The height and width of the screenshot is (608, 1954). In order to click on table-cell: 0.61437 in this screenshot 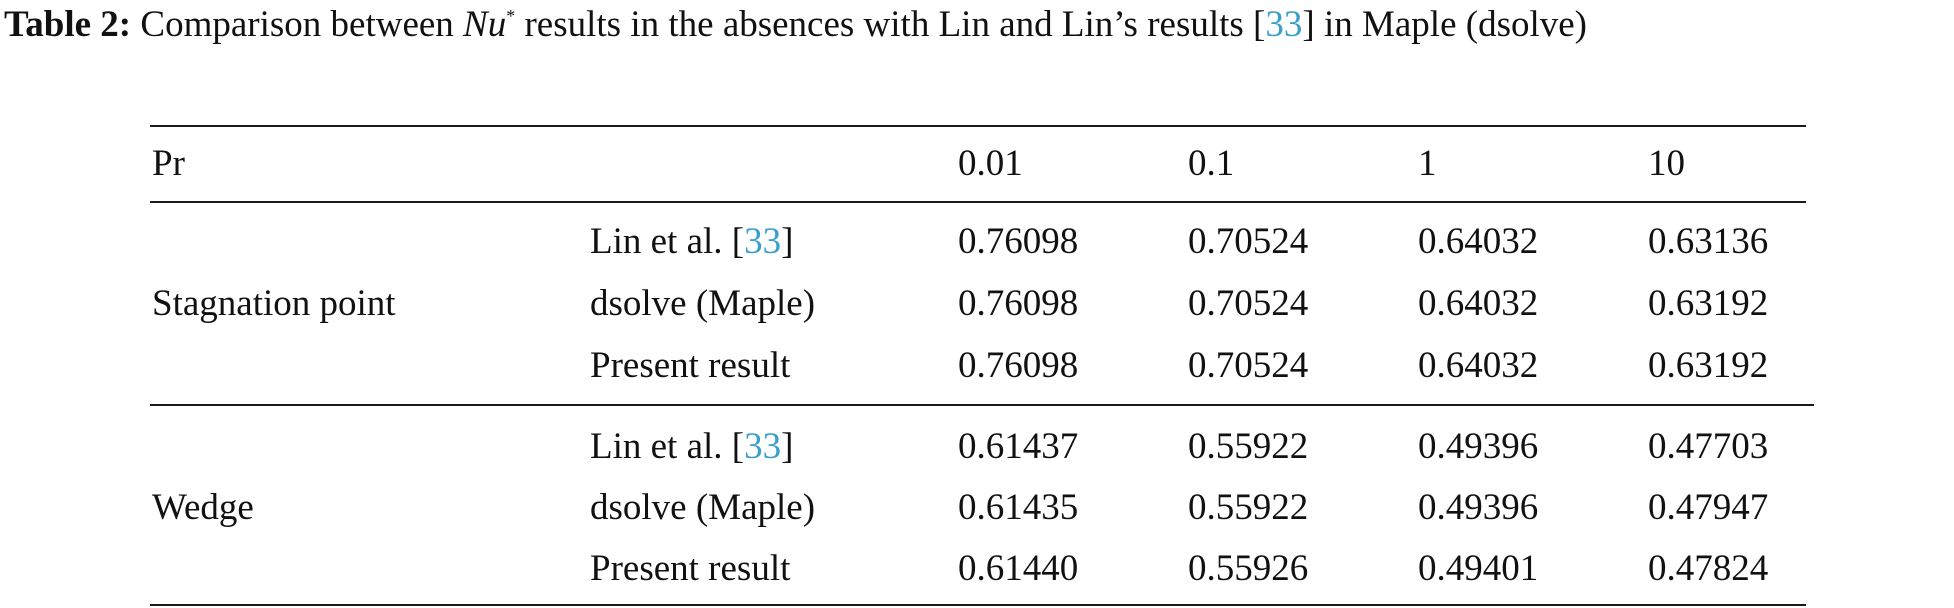, I will do `click(1018, 446)`.